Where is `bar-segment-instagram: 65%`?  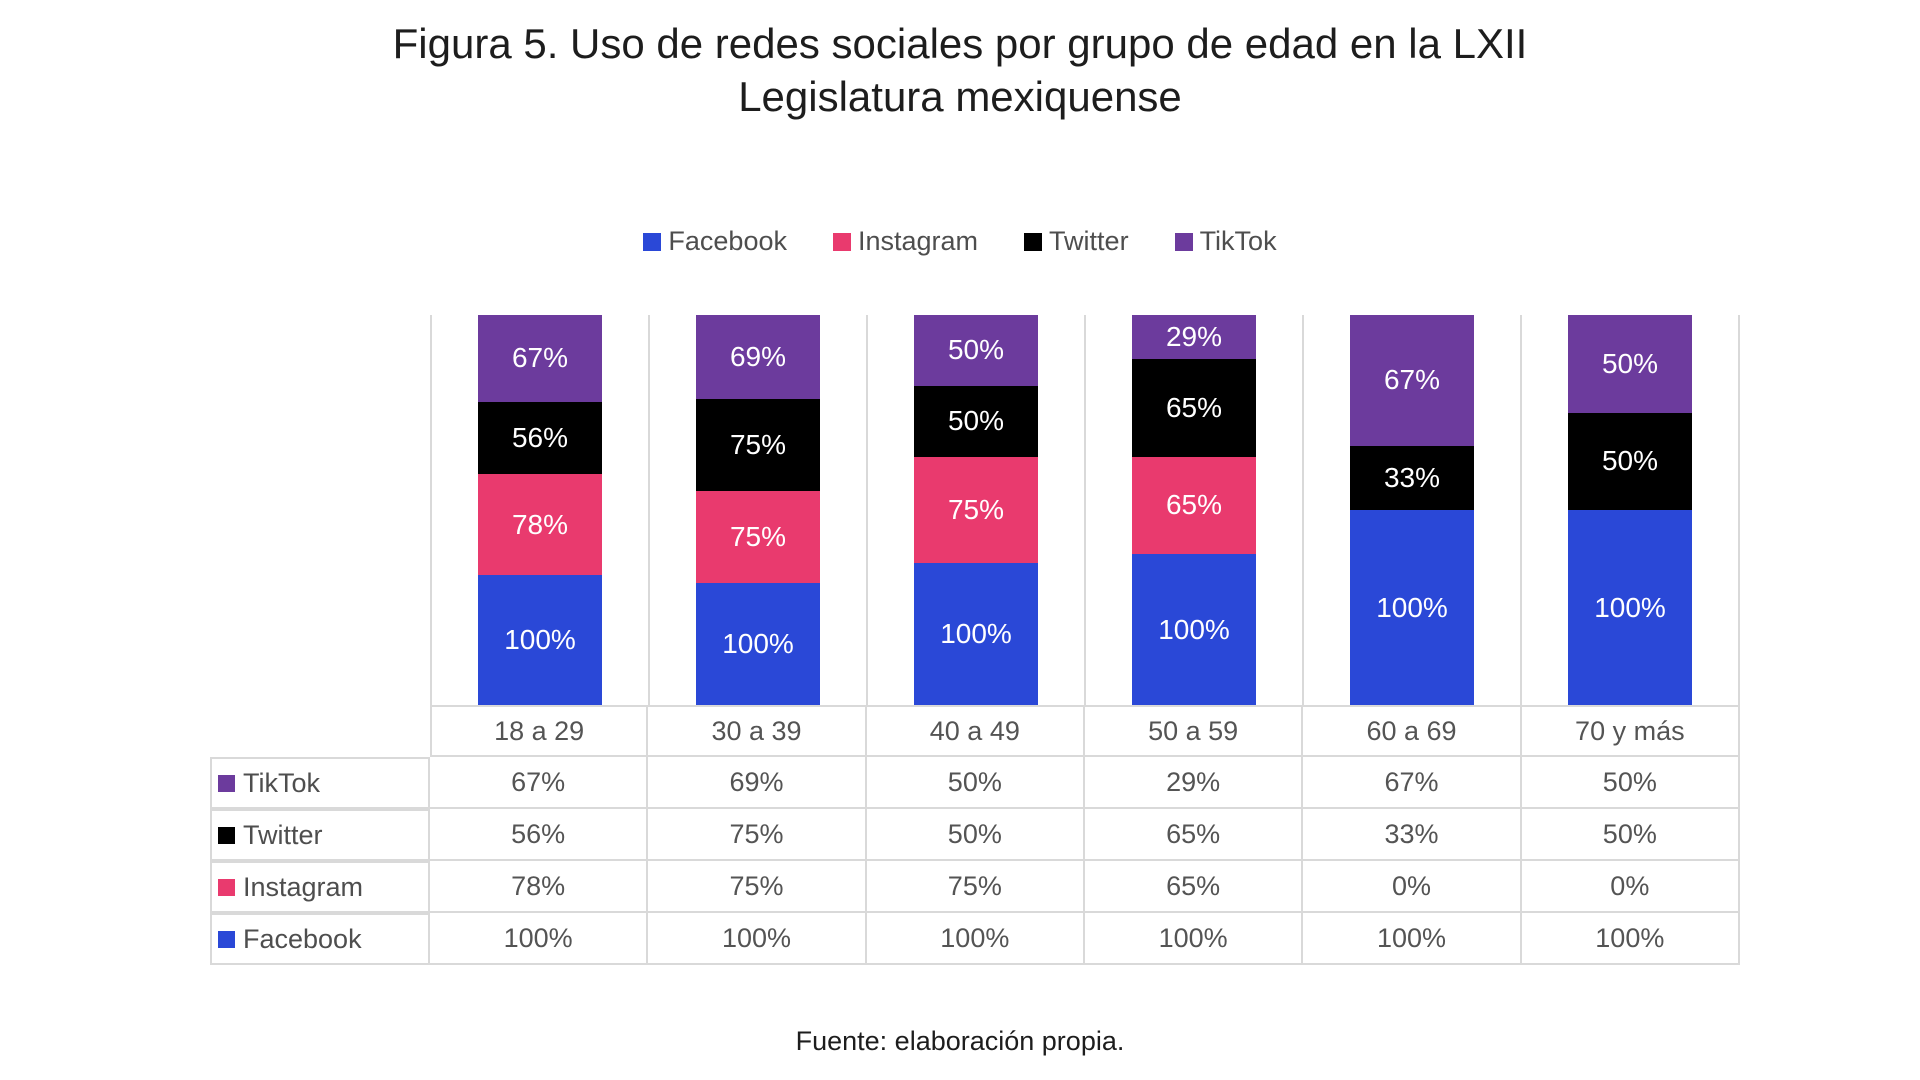
bar-segment-instagram: 65% is located at coordinates (1194, 505).